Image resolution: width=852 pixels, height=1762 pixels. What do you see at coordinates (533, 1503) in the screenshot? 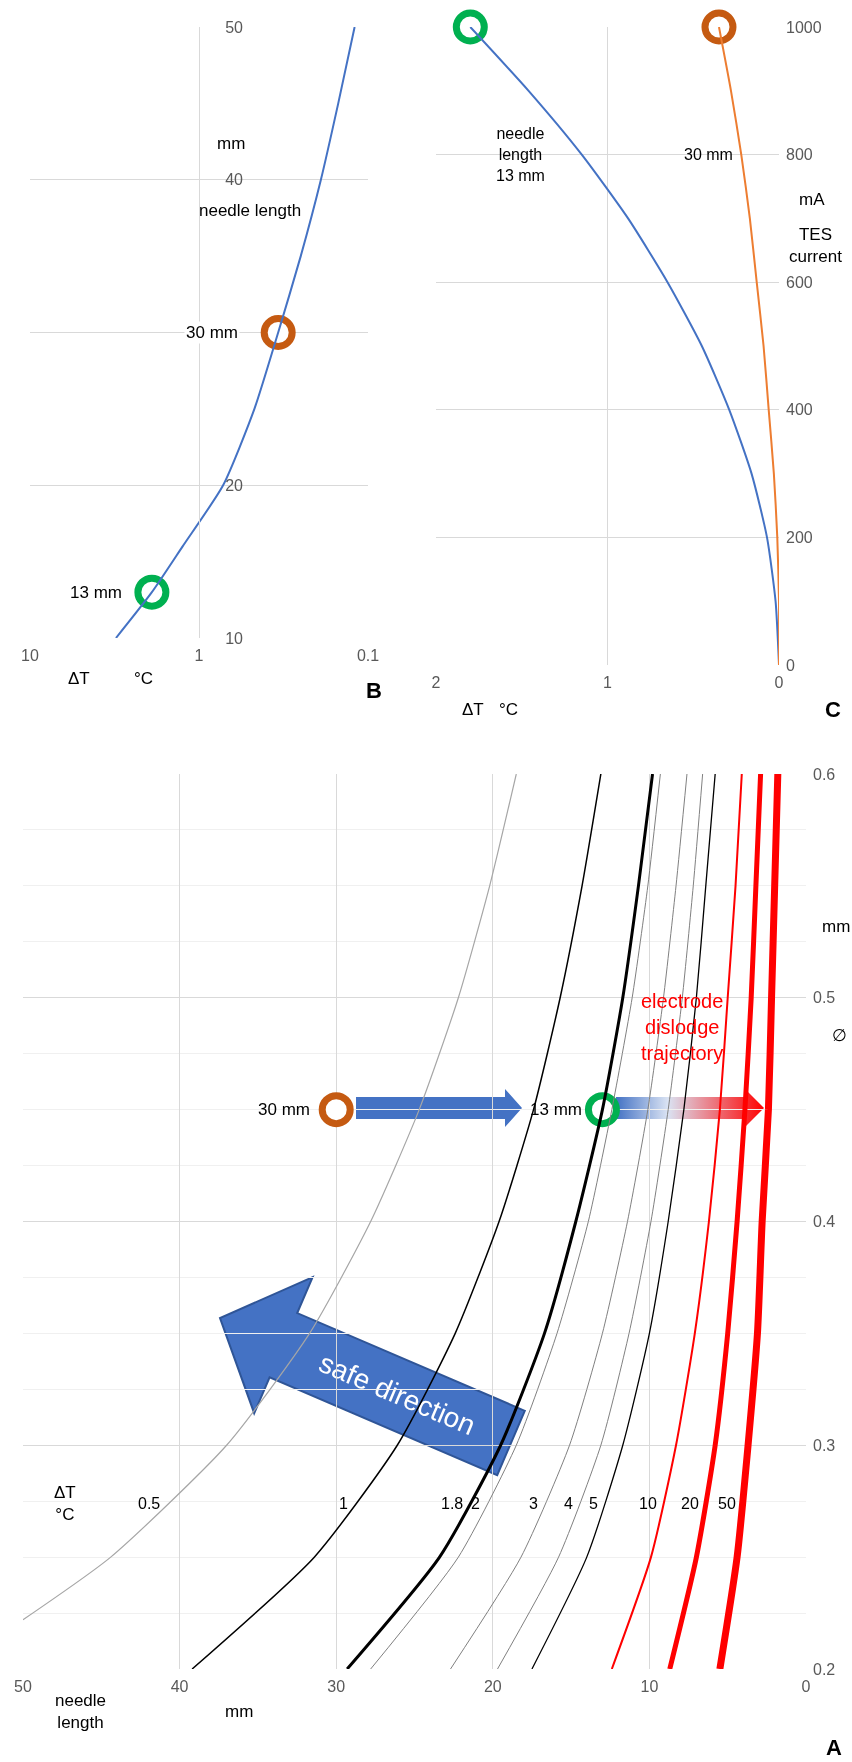
I see `series-label: 3` at bounding box center [533, 1503].